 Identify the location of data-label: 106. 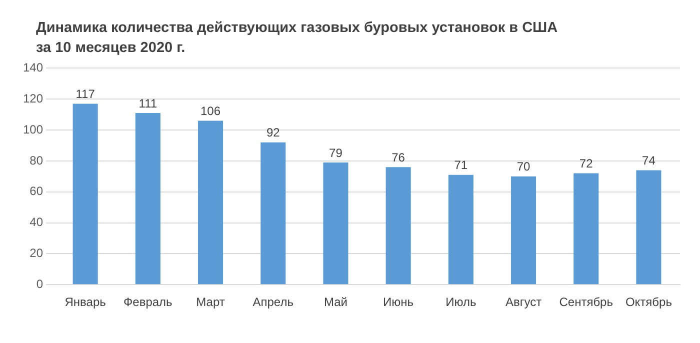
(210, 111).